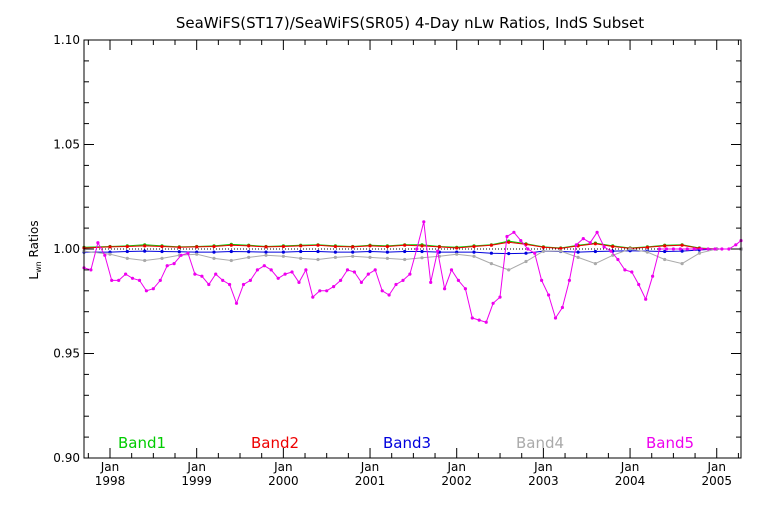  Describe the element at coordinates (66, 354) in the screenshot. I see `y-tick-label: 0.95` at that location.